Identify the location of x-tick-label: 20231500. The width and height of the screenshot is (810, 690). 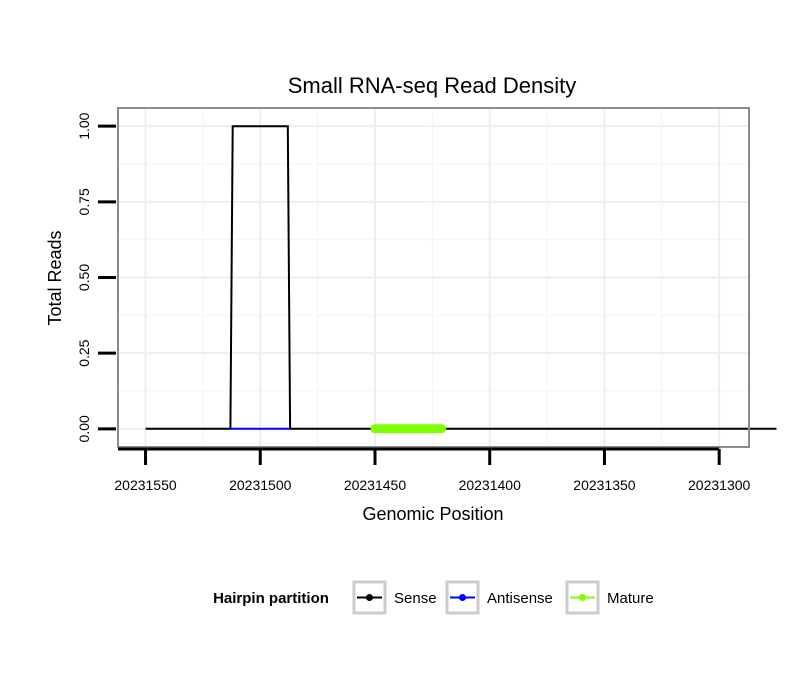
(260, 485).